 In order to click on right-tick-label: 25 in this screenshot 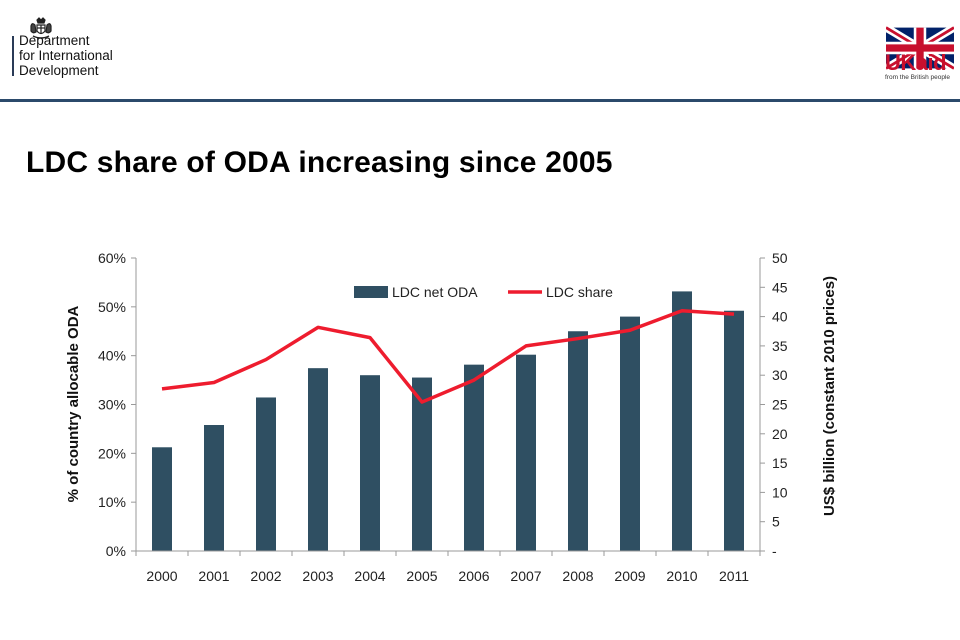, I will do `click(780, 405)`.